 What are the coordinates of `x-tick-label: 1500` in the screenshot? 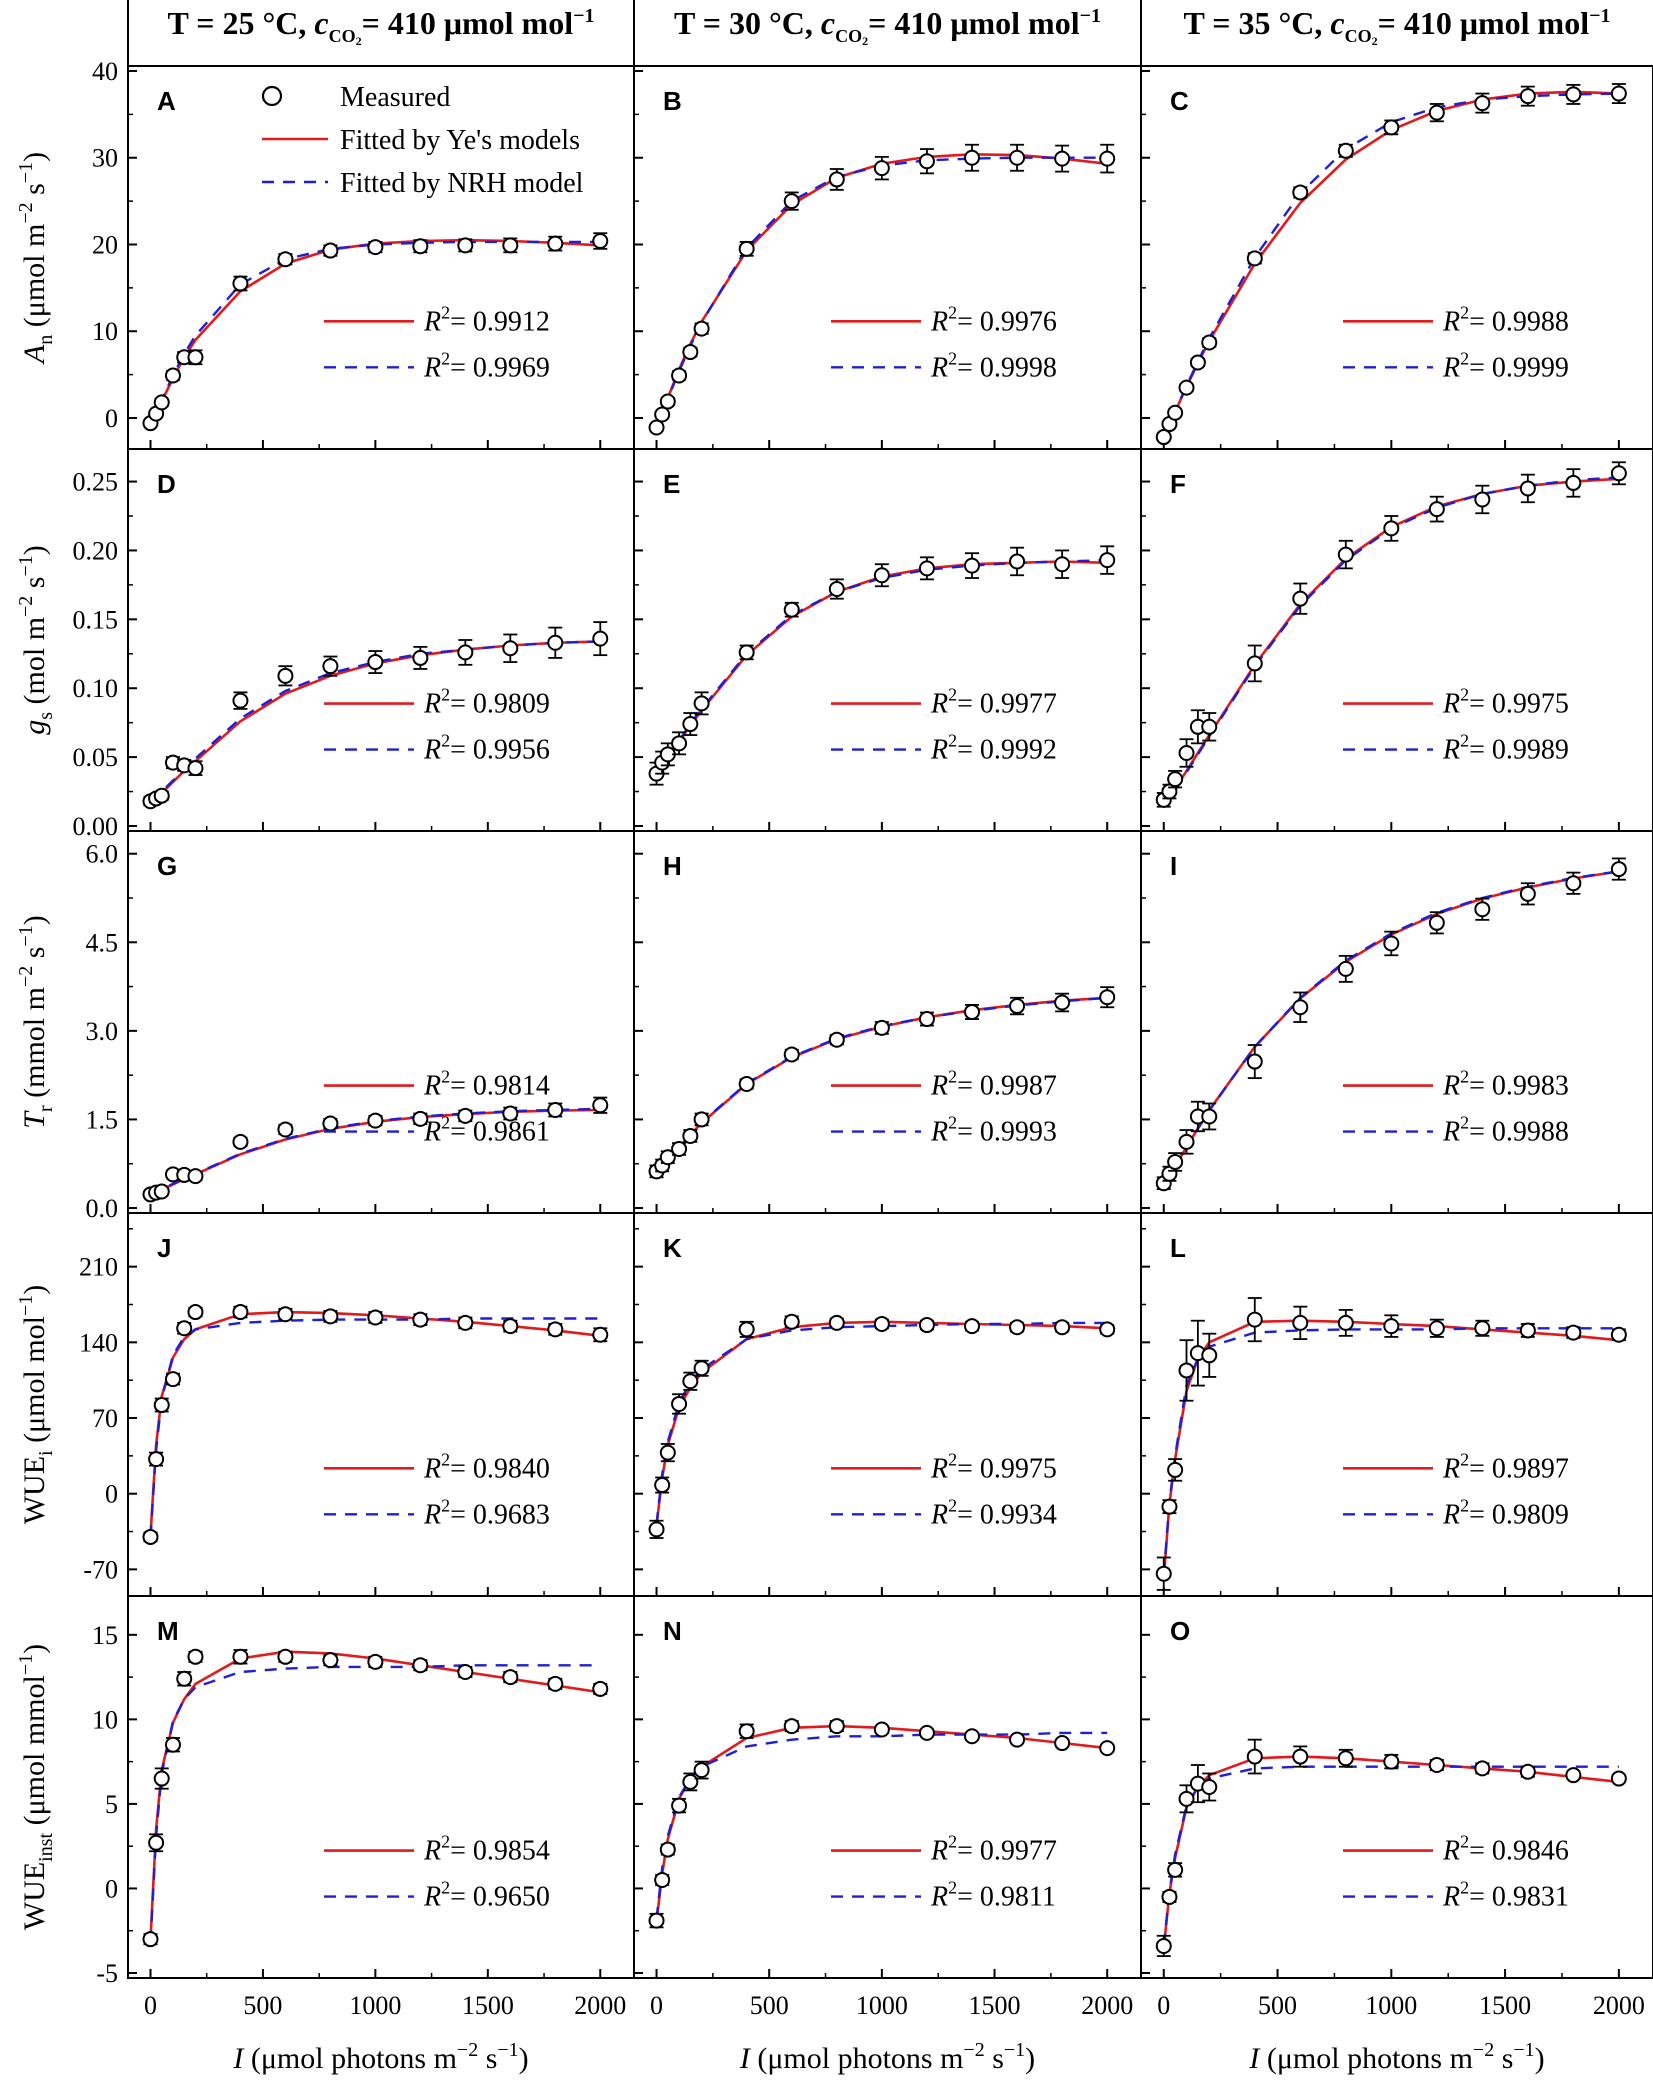 It's located at (488, 2005).